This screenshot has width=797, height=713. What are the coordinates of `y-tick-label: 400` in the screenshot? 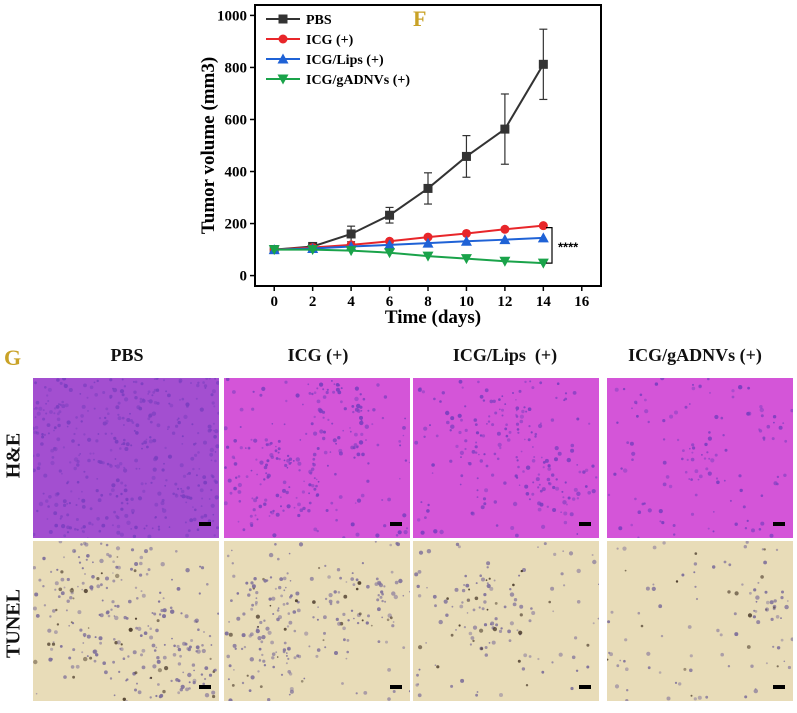 It's located at (236, 173).